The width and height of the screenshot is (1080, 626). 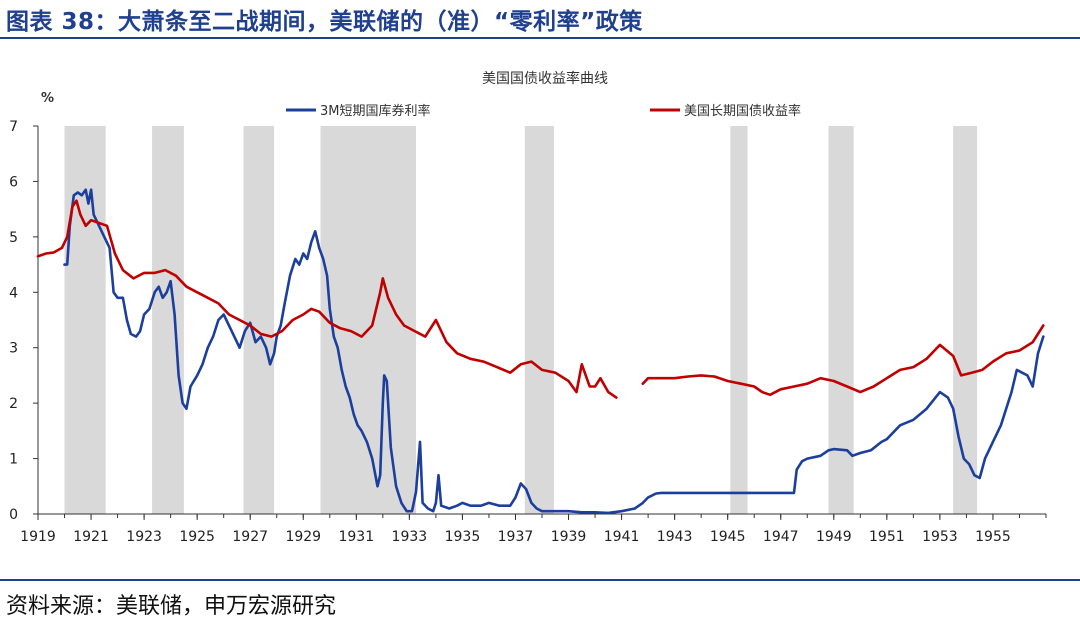 I want to click on chart-title: 美国国债收益率曲线, so click(x=545, y=78).